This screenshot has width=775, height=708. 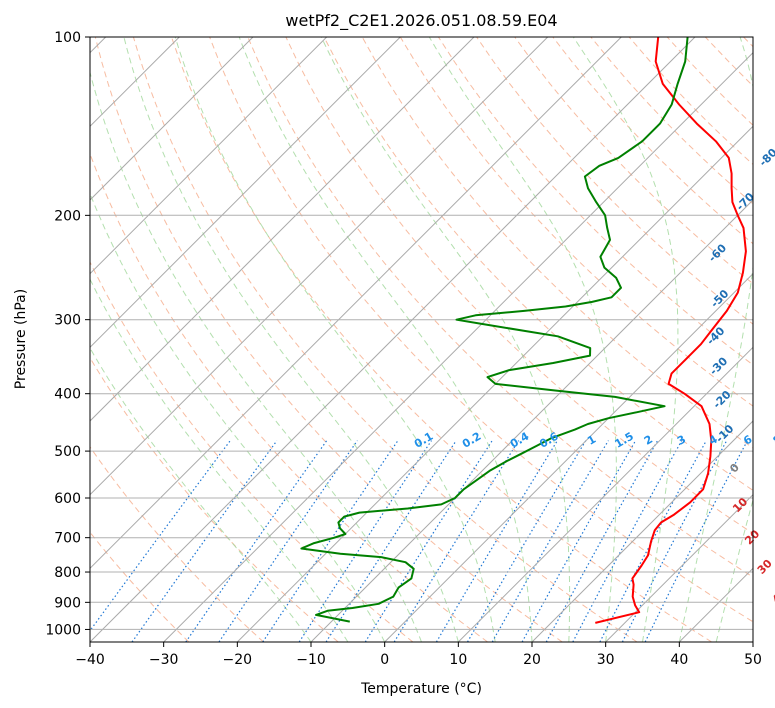 I want to click on x-tick-label: 30, so click(x=606, y=660).